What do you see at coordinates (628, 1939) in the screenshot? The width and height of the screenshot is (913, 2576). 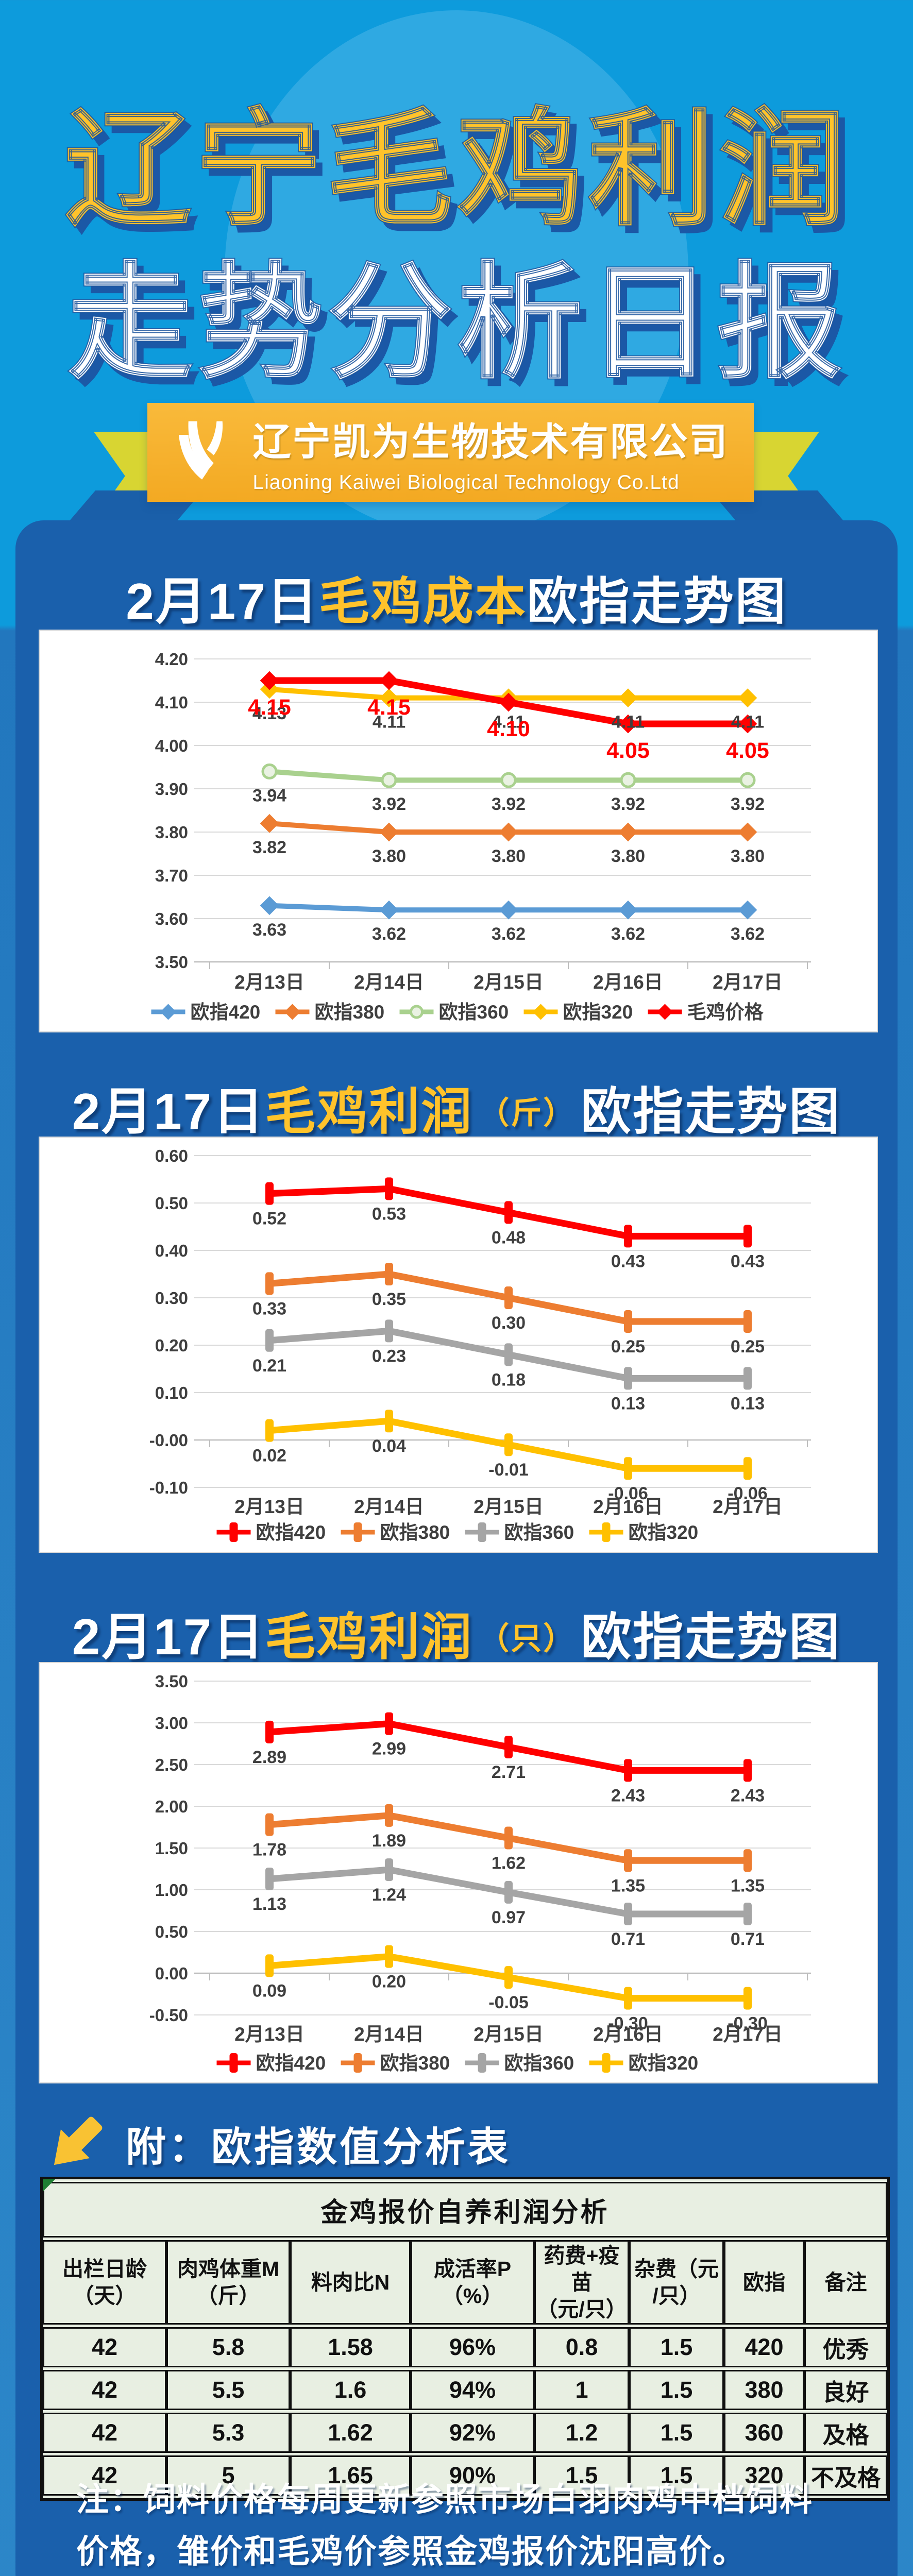 I see `data-label: 0.71` at bounding box center [628, 1939].